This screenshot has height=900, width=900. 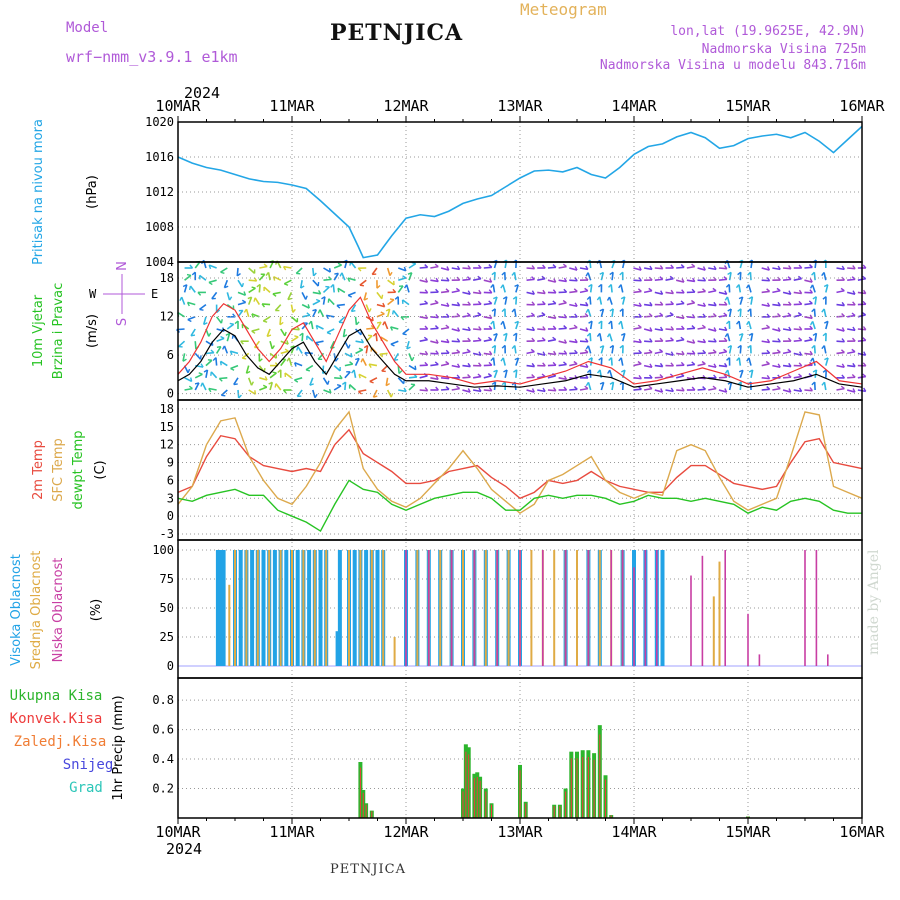 I want to click on wind-barbs-group, so click(x=521, y=329).